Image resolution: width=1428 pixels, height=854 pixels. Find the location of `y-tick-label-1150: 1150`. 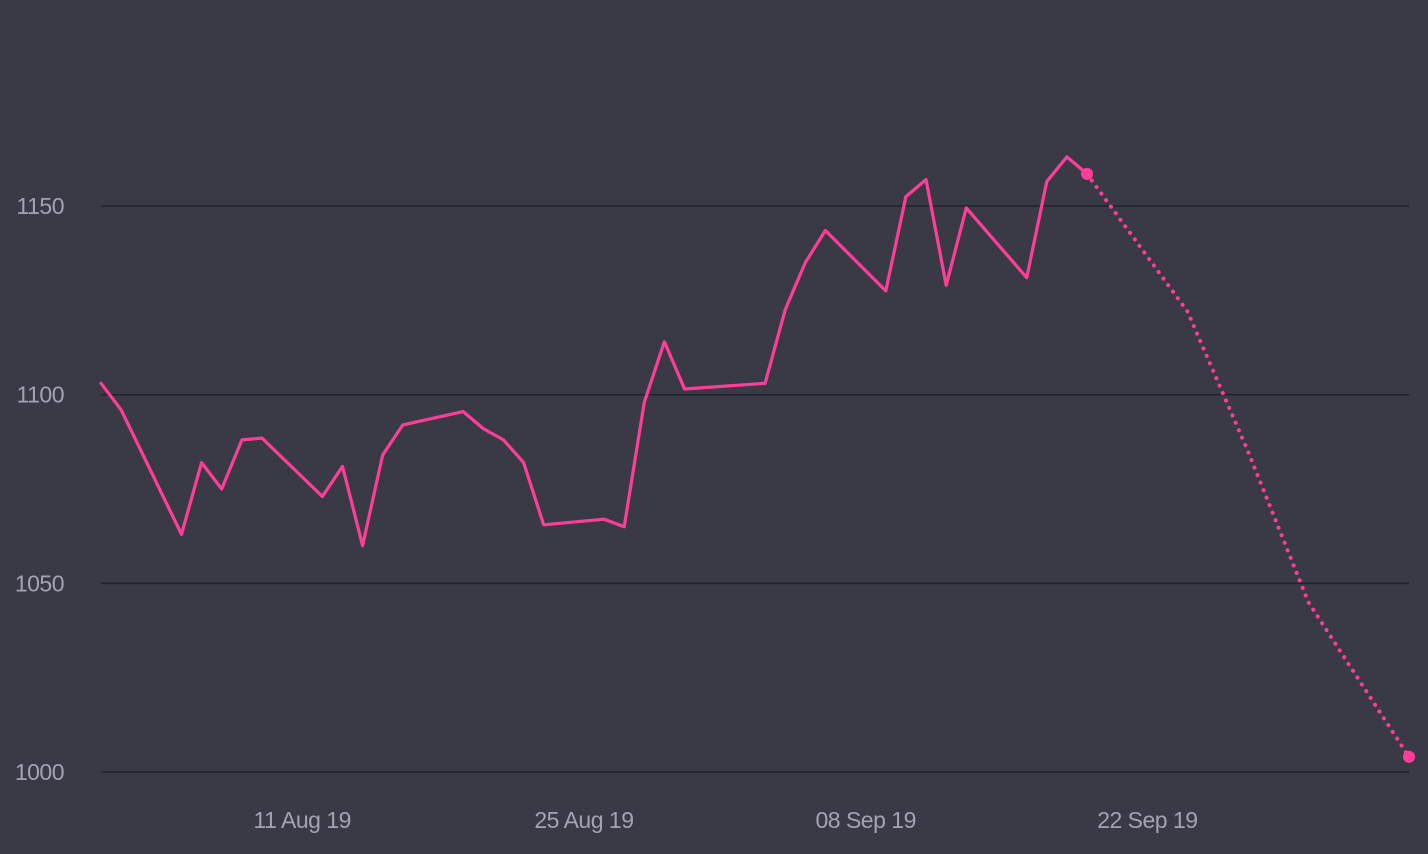

y-tick-label-1150: 1150 is located at coordinates (40, 206).